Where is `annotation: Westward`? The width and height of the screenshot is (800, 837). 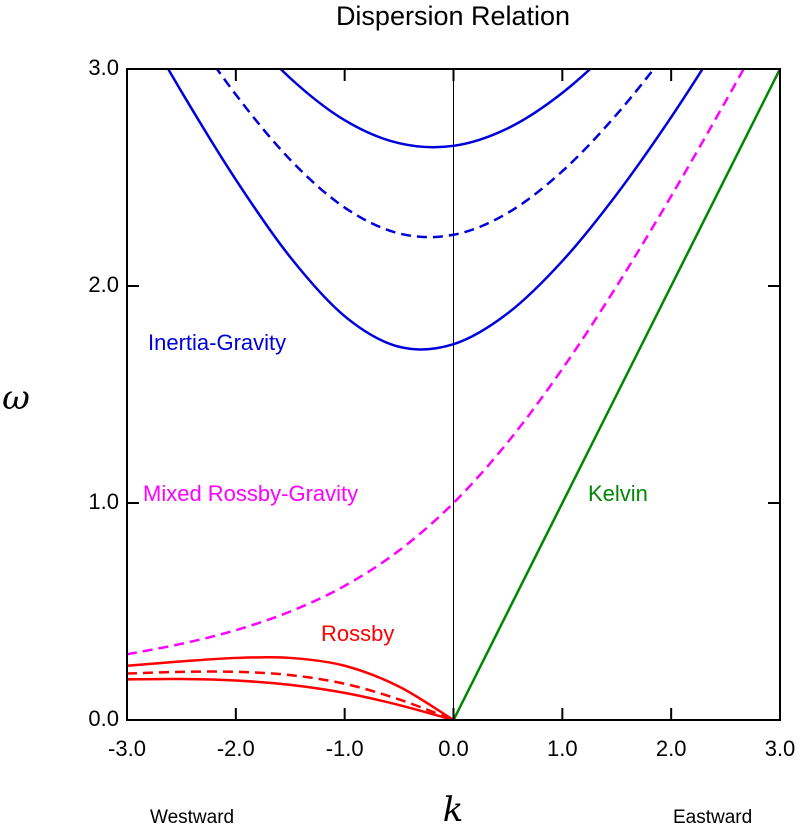
annotation: Westward is located at coordinates (192, 817).